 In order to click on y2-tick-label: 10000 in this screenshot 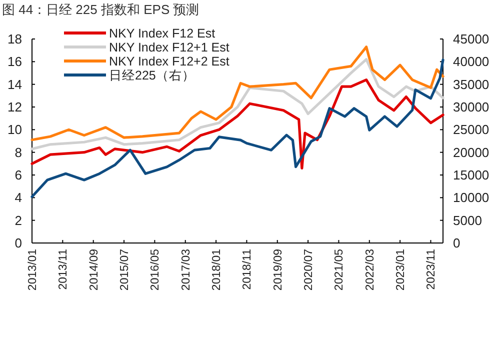, I will do `click(471, 198)`.